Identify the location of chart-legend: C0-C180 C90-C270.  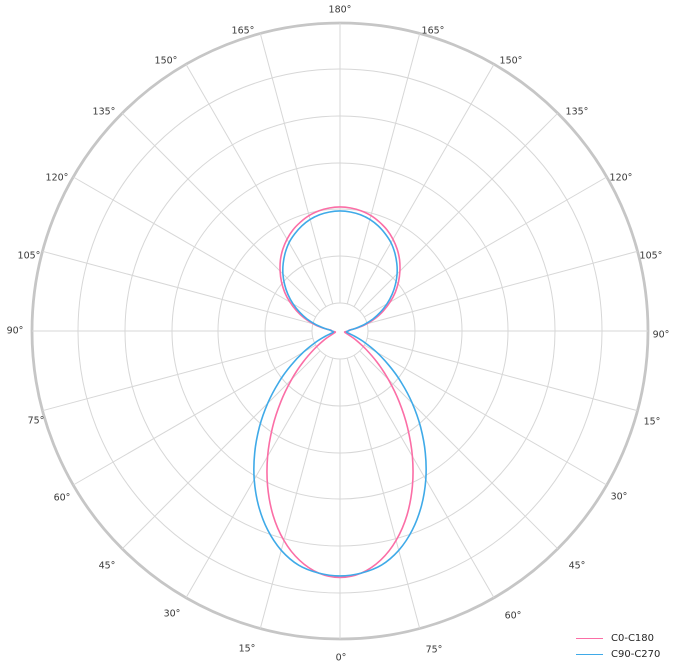
(618, 646).